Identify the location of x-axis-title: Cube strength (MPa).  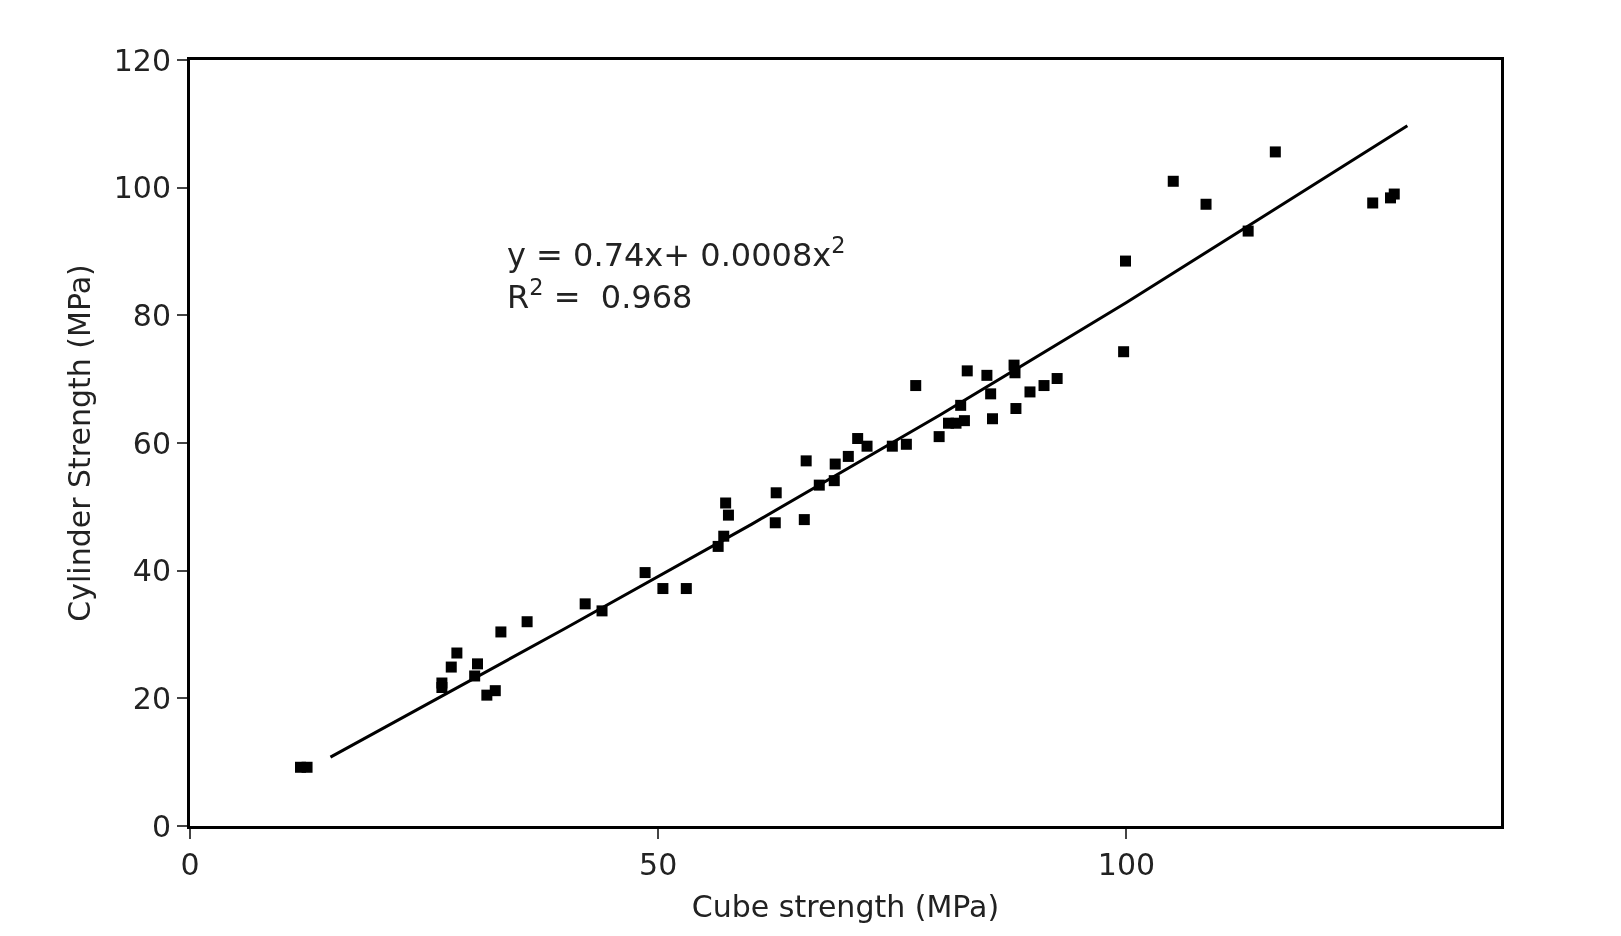
(845, 906).